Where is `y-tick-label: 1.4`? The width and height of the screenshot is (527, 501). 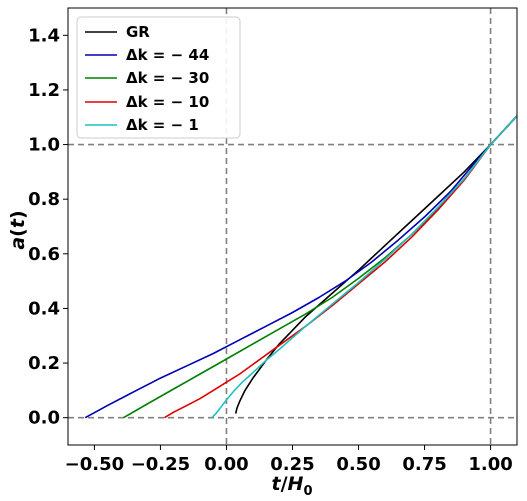
y-tick-label: 1.4 is located at coordinates (44, 35).